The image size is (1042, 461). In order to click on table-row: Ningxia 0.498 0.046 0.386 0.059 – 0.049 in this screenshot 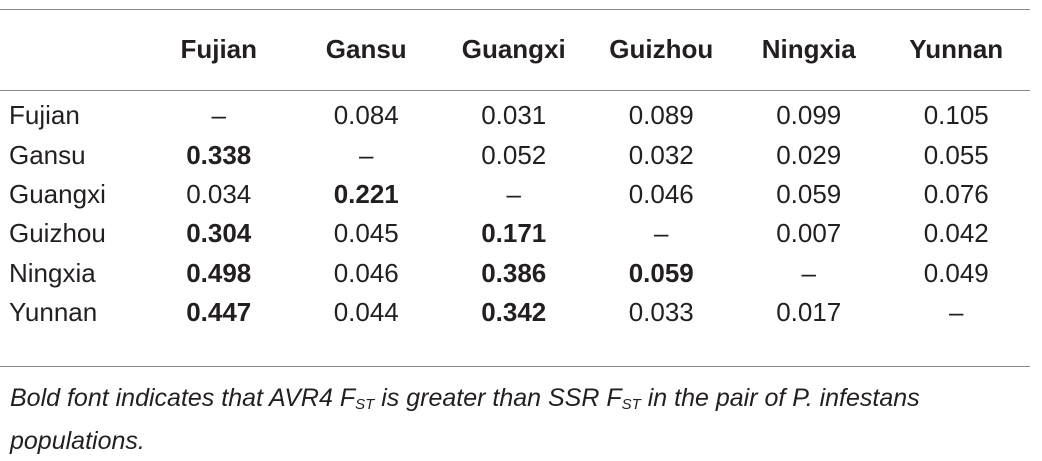, I will do `click(515, 273)`.